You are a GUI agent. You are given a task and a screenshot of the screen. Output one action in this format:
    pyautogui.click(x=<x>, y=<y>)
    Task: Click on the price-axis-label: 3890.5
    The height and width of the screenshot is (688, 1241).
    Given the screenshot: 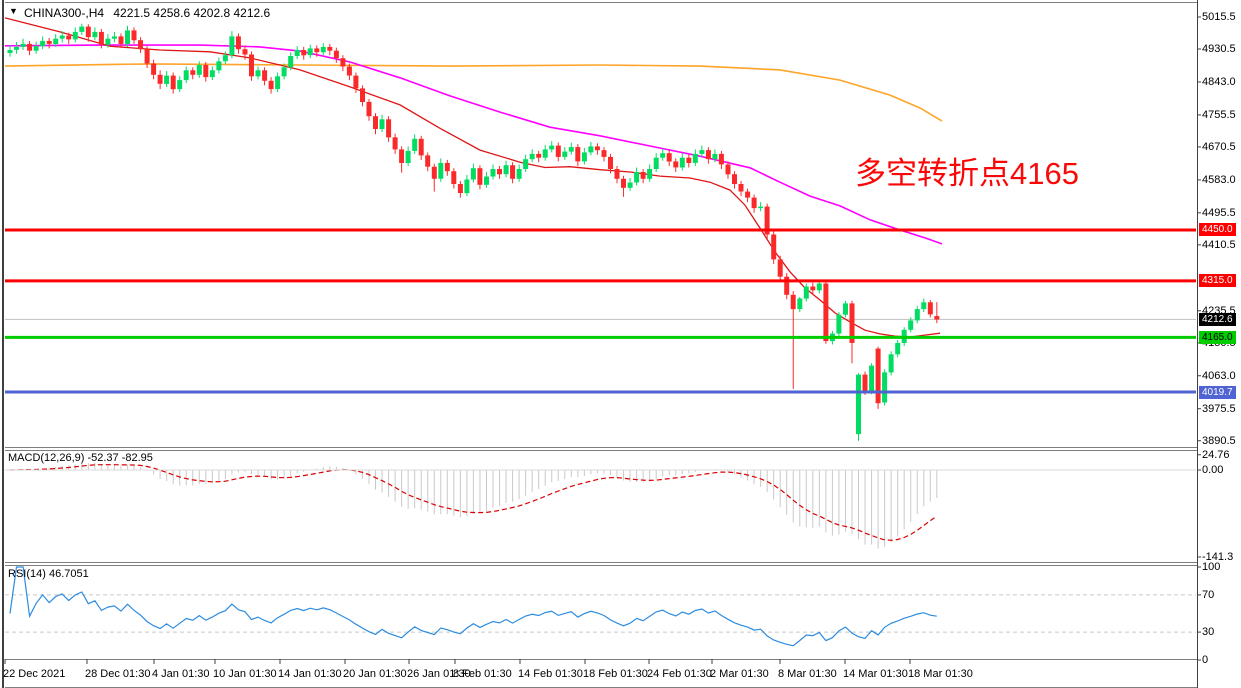 What is the action you would take?
    pyautogui.click(x=1219, y=440)
    